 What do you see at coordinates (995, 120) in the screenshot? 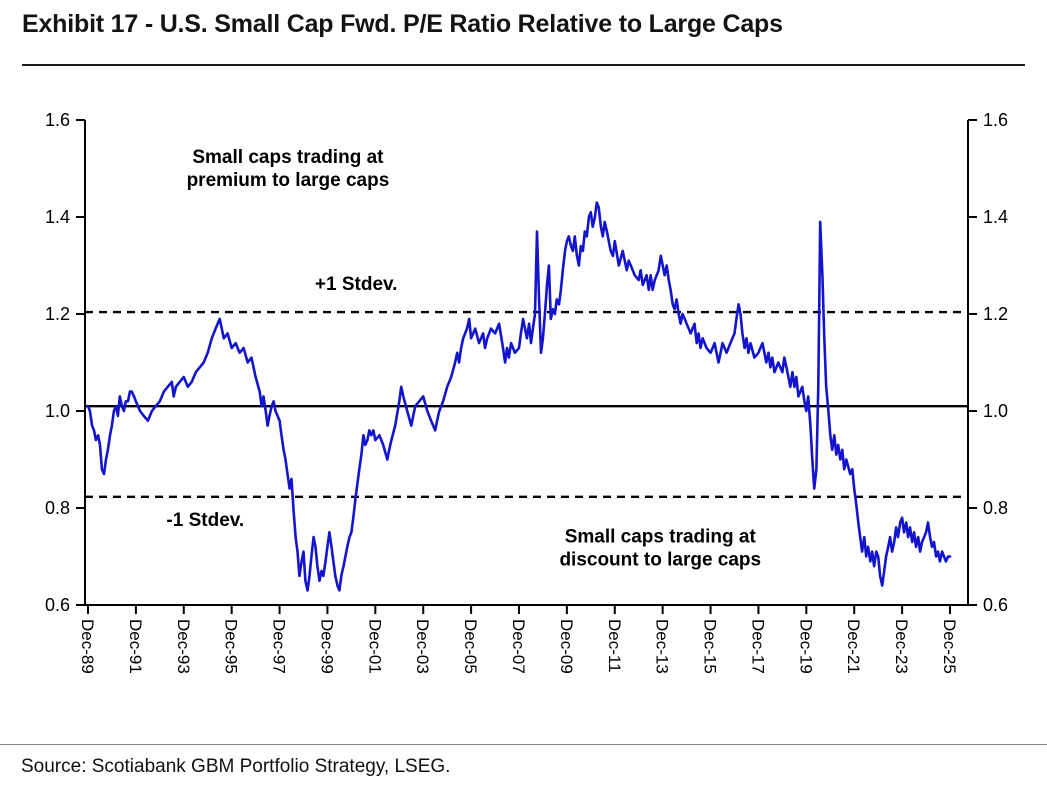
I see `y-tick-label-right: 1.6` at bounding box center [995, 120].